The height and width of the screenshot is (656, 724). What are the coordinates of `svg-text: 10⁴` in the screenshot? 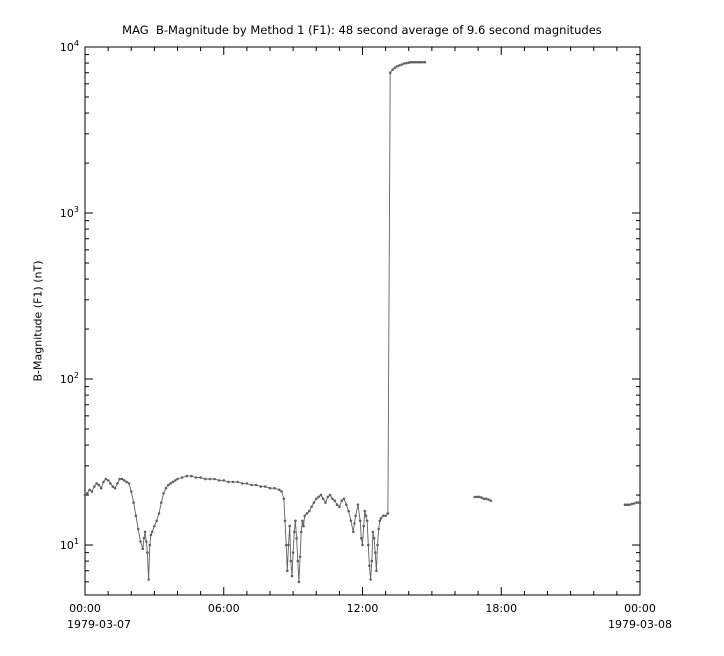 It's located at (69, 46).